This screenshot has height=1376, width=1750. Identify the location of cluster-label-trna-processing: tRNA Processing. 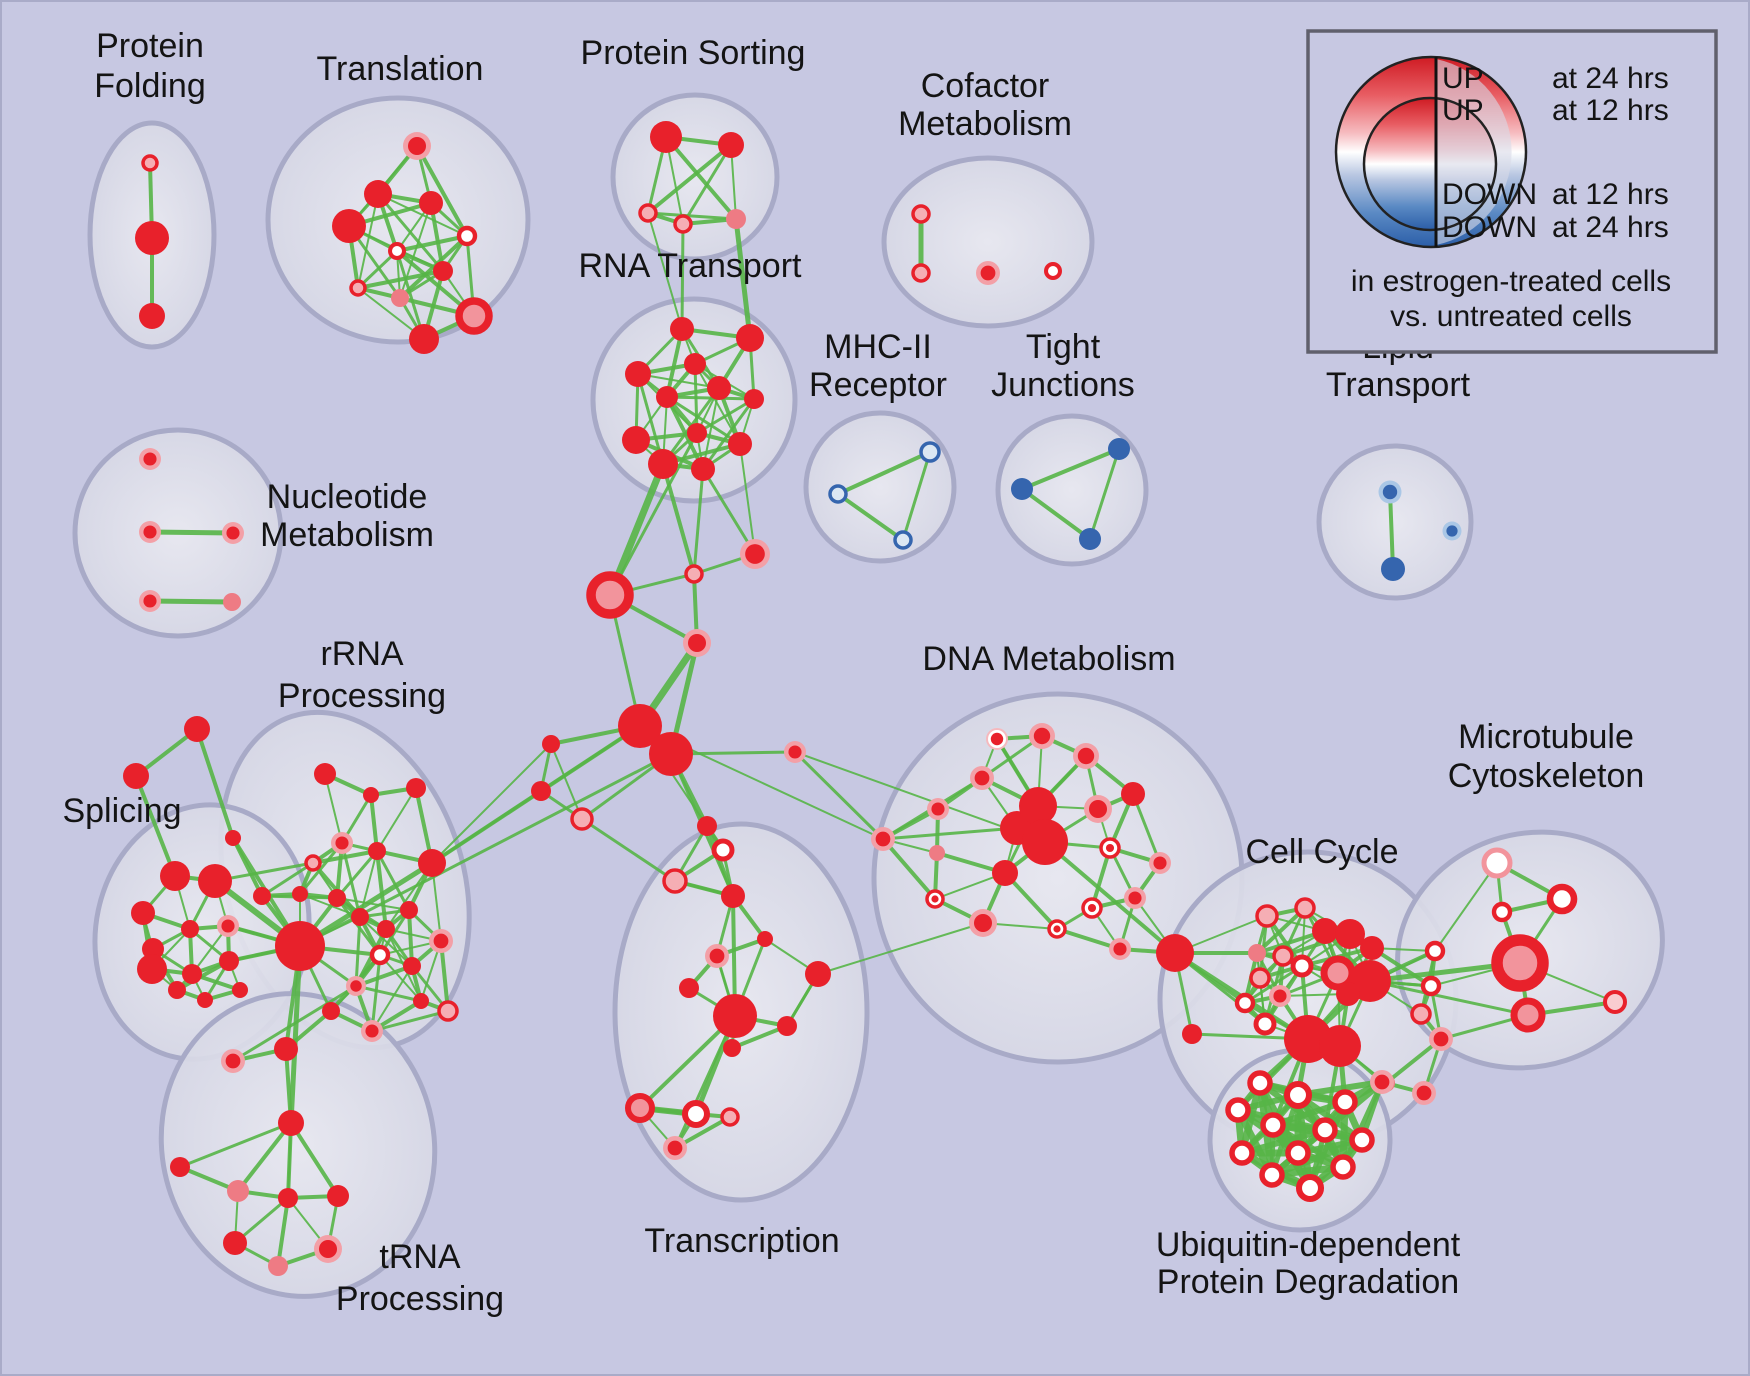
(420, 1278).